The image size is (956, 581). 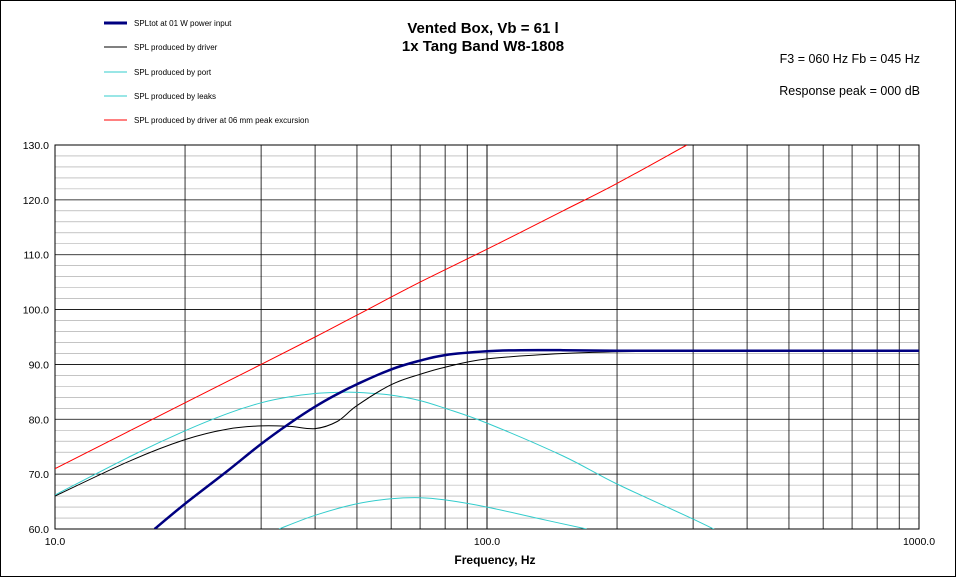 I want to click on y-tick-label: 80.0, so click(x=39, y=420).